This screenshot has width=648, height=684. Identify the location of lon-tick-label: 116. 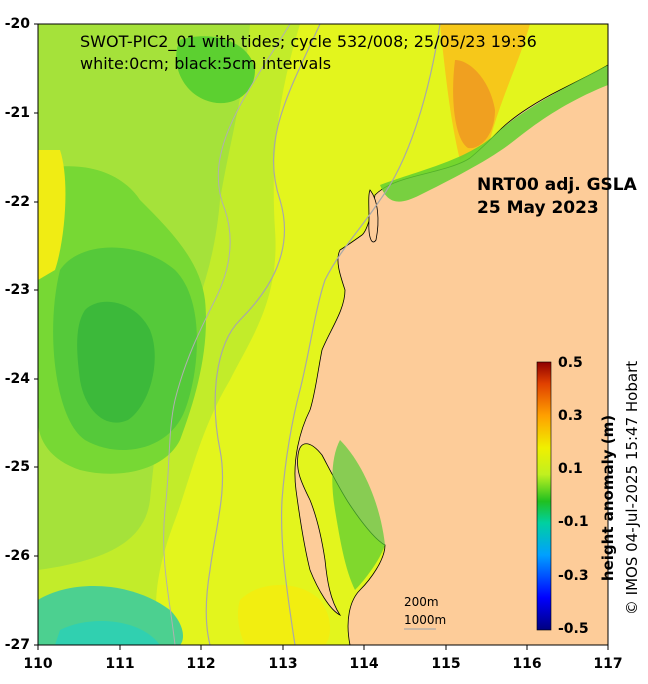
(527, 664).